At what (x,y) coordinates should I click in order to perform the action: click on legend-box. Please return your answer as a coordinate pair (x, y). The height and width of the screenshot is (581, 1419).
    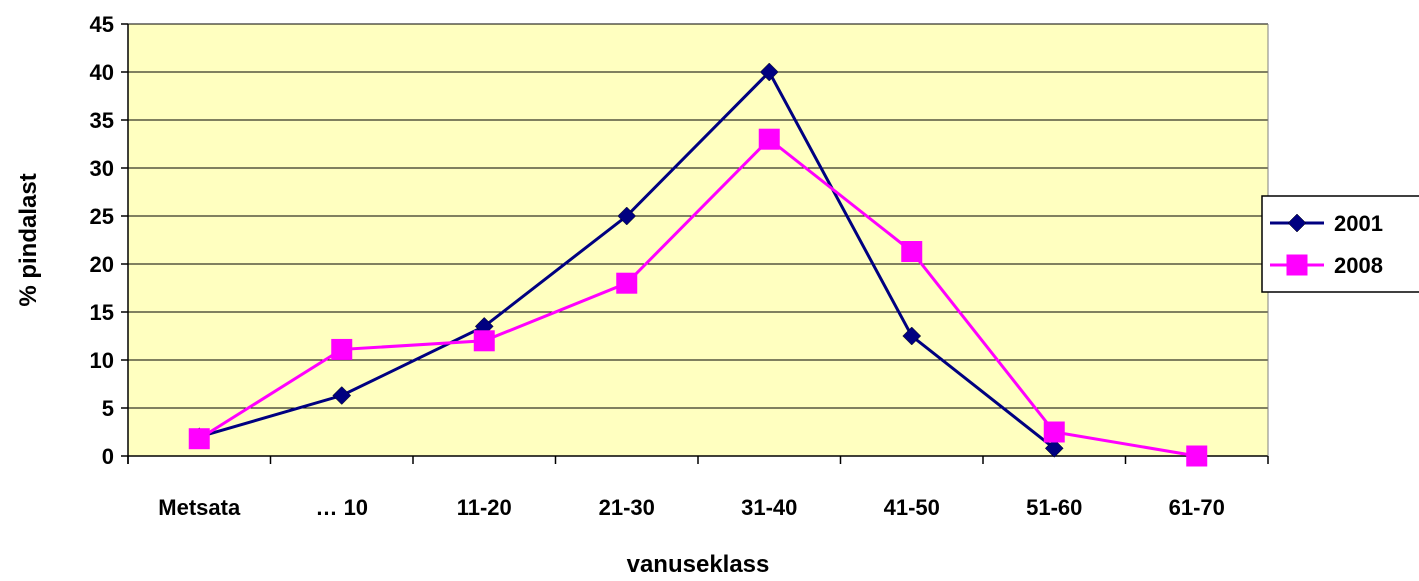
    Looking at the image, I should click on (1340, 244).